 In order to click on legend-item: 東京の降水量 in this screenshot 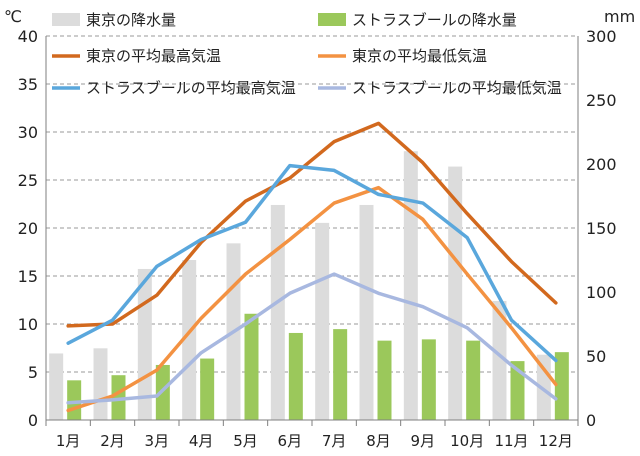, I will do `click(114, 20)`.